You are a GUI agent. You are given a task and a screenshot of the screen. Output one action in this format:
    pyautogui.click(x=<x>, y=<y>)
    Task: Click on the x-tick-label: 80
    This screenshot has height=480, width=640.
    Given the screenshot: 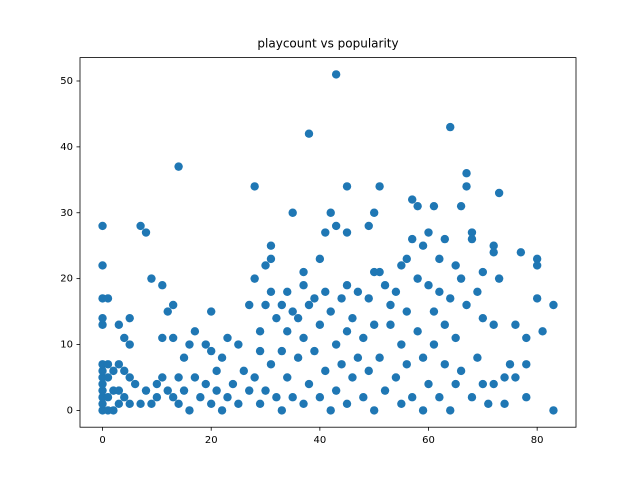 What is the action you would take?
    pyautogui.click(x=537, y=440)
    